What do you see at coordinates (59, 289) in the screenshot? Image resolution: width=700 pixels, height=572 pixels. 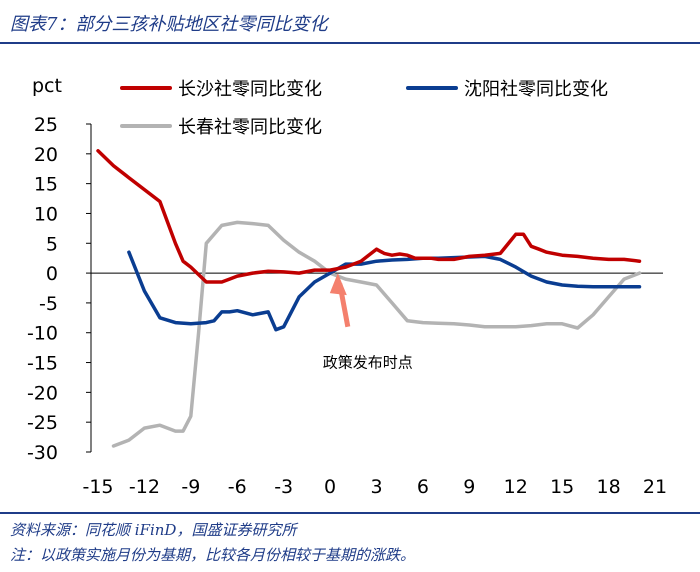 I see `y-axis-ticks: 25 20 15 10 5 0 -5 -10 -15 -20 -25 -30` at bounding box center [59, 289].